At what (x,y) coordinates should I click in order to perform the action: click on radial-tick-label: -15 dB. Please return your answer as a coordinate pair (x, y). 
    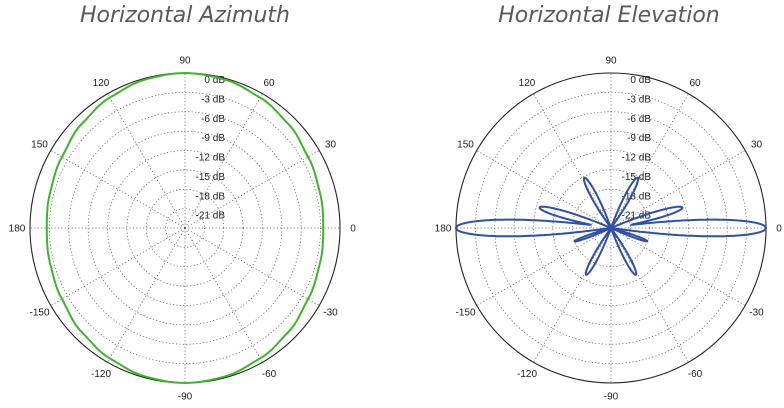
    Looking at the image, I should click on (211, 177).